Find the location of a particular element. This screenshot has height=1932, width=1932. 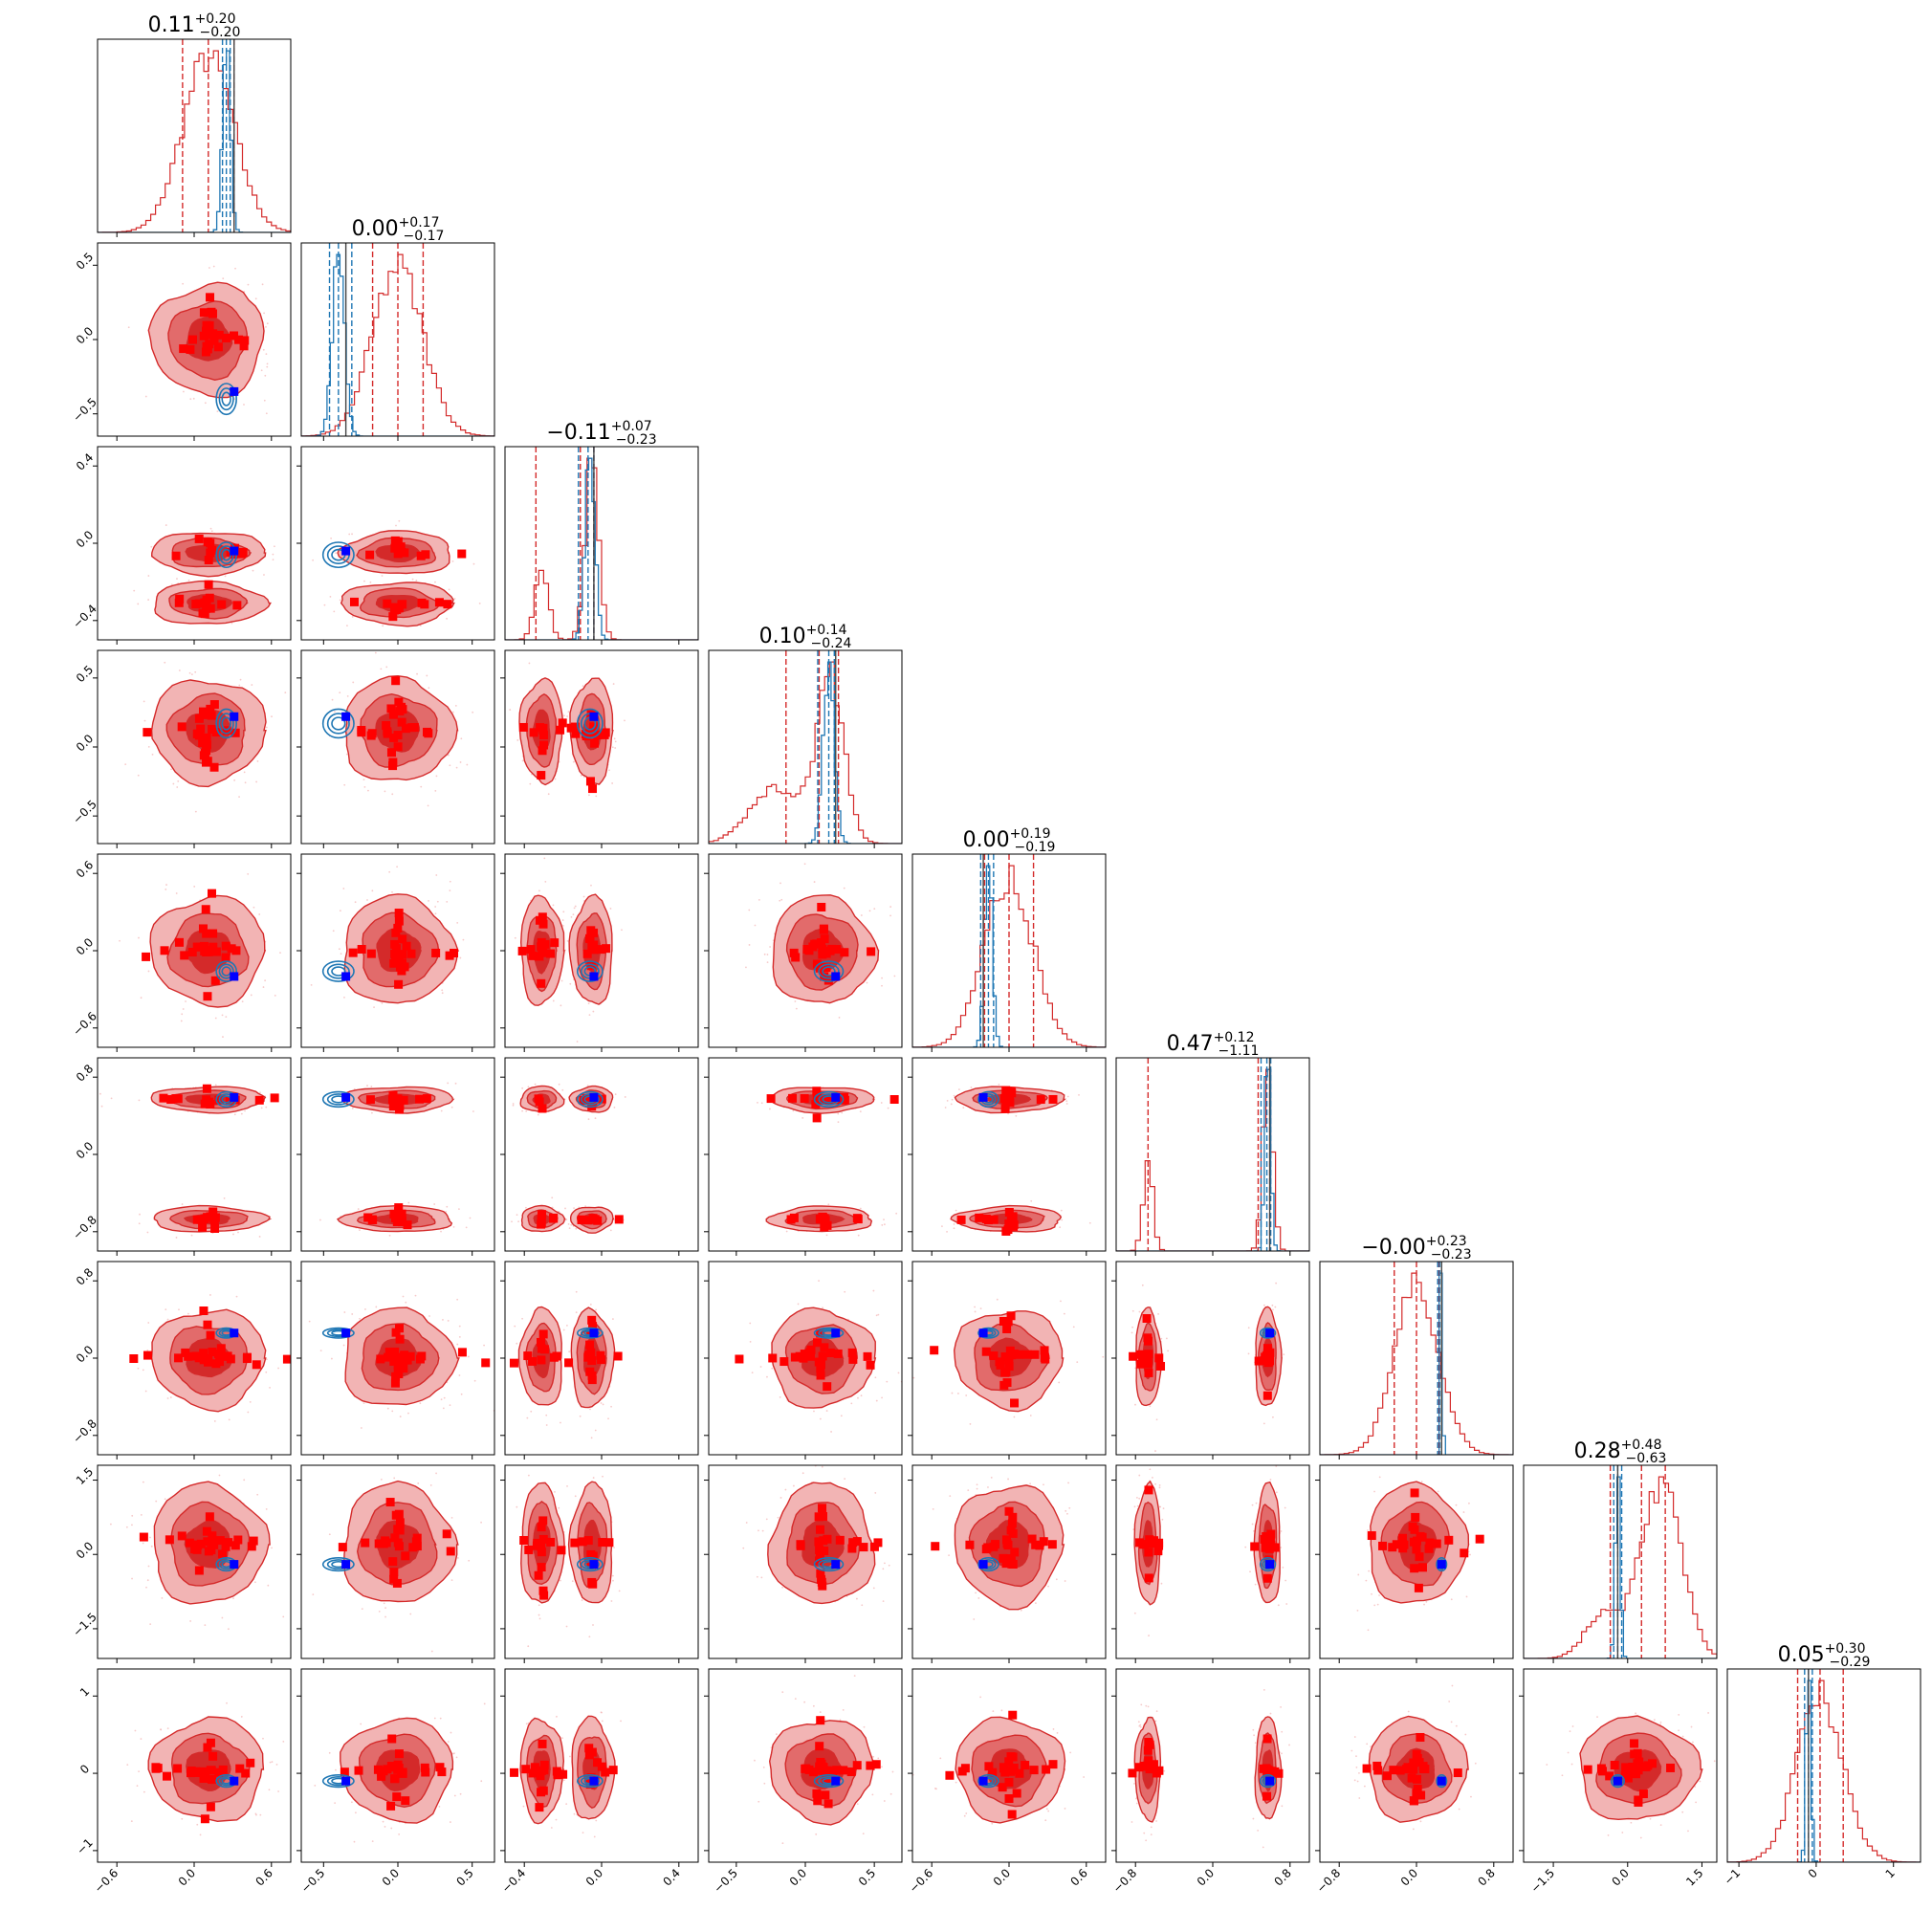

blue-histogram is located at coordinates (1212, 1159).